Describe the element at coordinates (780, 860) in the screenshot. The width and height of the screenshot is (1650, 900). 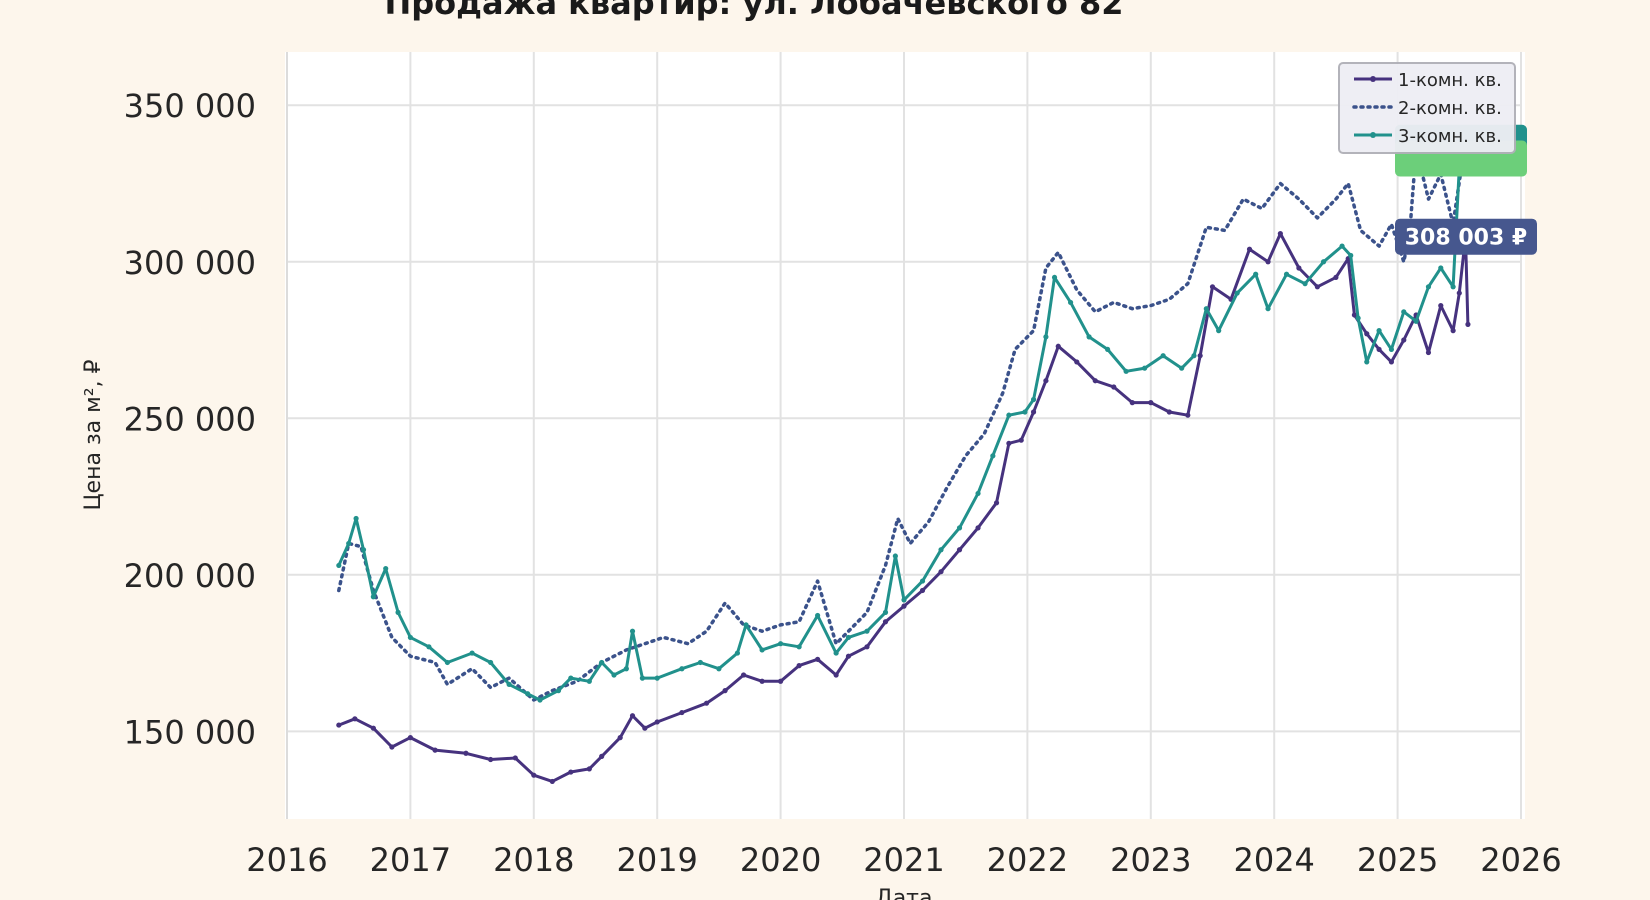
I see `x-tick-label: 2020` at that location.